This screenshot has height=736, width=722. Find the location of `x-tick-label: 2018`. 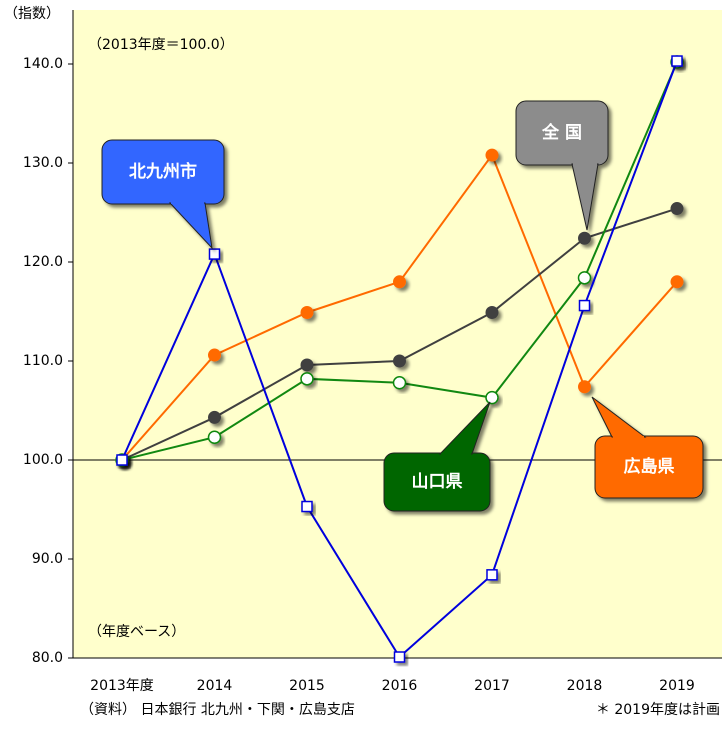

x-tick-label: 2018 is located at coordinates (585, 686).